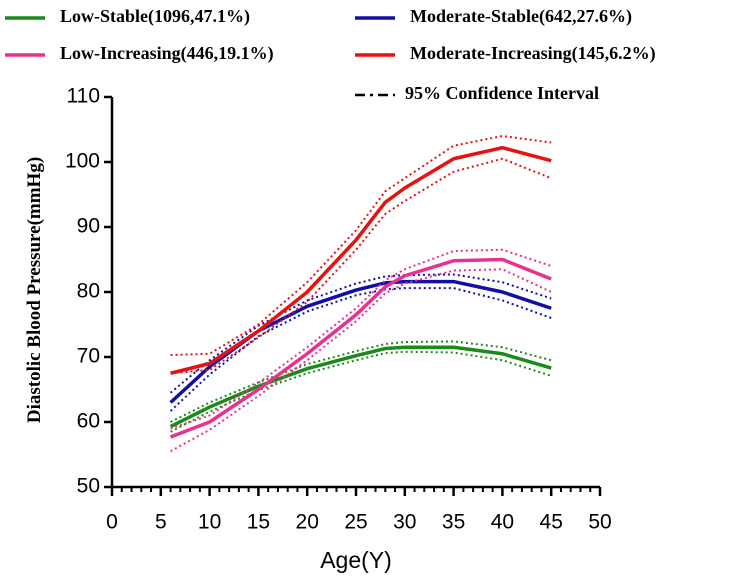 This screenshot has height=579, width=731. Describe the element at coordinates (167, 53) in the screenshot. I see `legend-label: Low-Increasing(446,19.1%)` at that location.